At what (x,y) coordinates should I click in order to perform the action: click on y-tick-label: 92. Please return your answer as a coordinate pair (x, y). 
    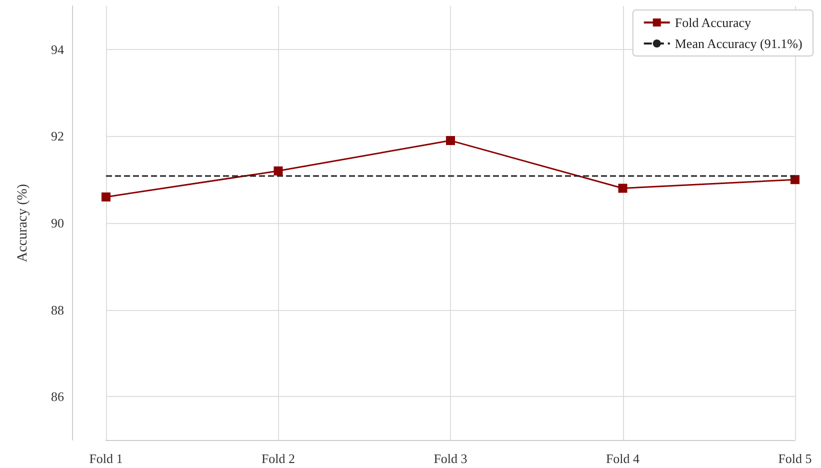
    Looking at the image, I should click on (57, 136).